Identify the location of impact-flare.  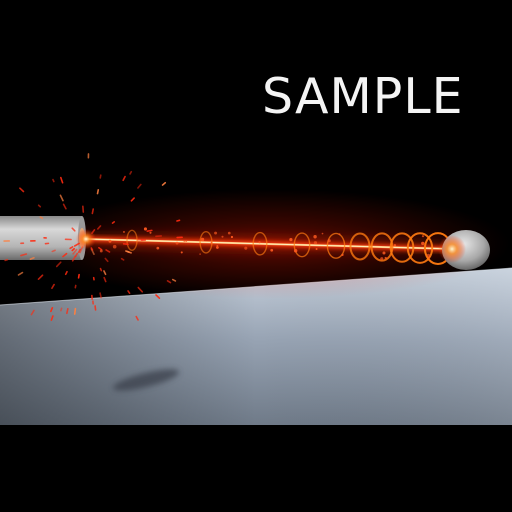
(452, 249).